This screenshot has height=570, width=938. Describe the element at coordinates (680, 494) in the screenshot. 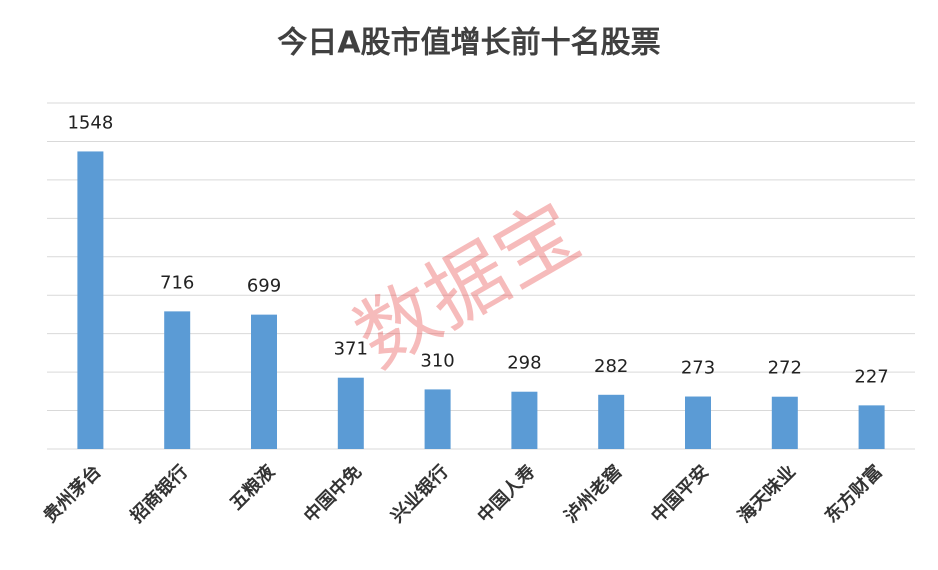

I see `x-tick-label: 中国平安` at that location.